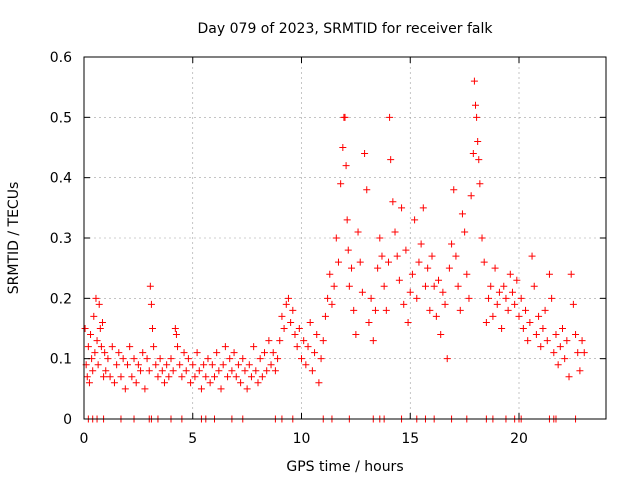 This screenshot has width=640, height=480. Describe the element at coordinates (61, 118) in the screenshot. I see `y-tick-label: 0.5` at that location.